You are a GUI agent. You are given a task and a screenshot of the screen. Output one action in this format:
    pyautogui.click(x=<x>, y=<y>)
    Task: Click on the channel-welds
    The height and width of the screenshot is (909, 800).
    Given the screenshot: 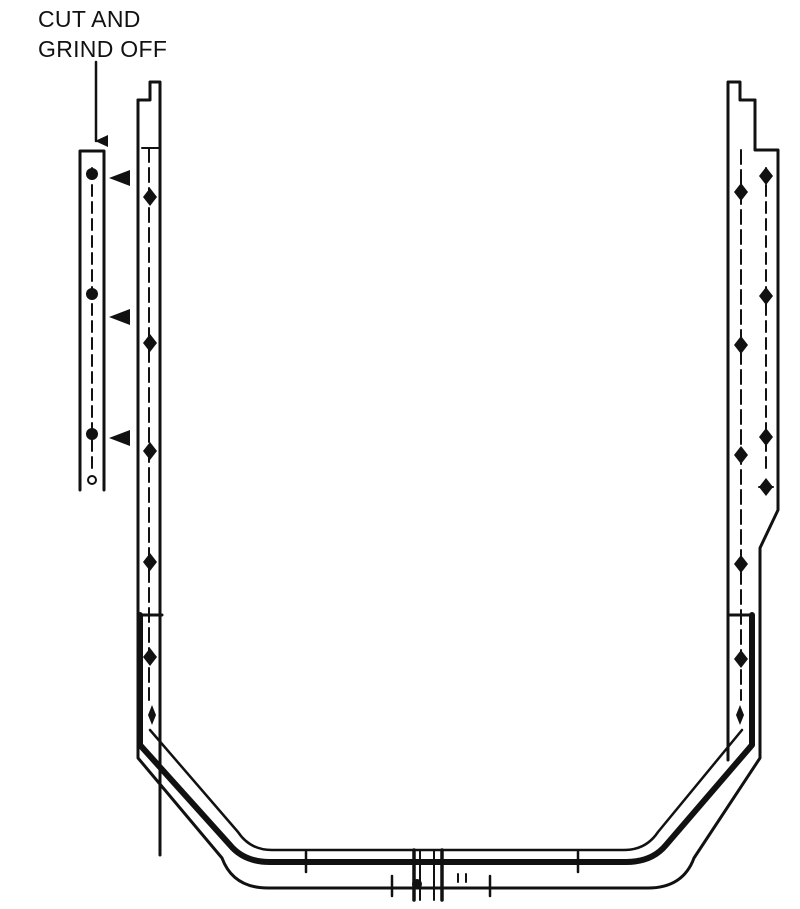 What is the action you would take?
    pyautogui.click(x=446, y=715)
    